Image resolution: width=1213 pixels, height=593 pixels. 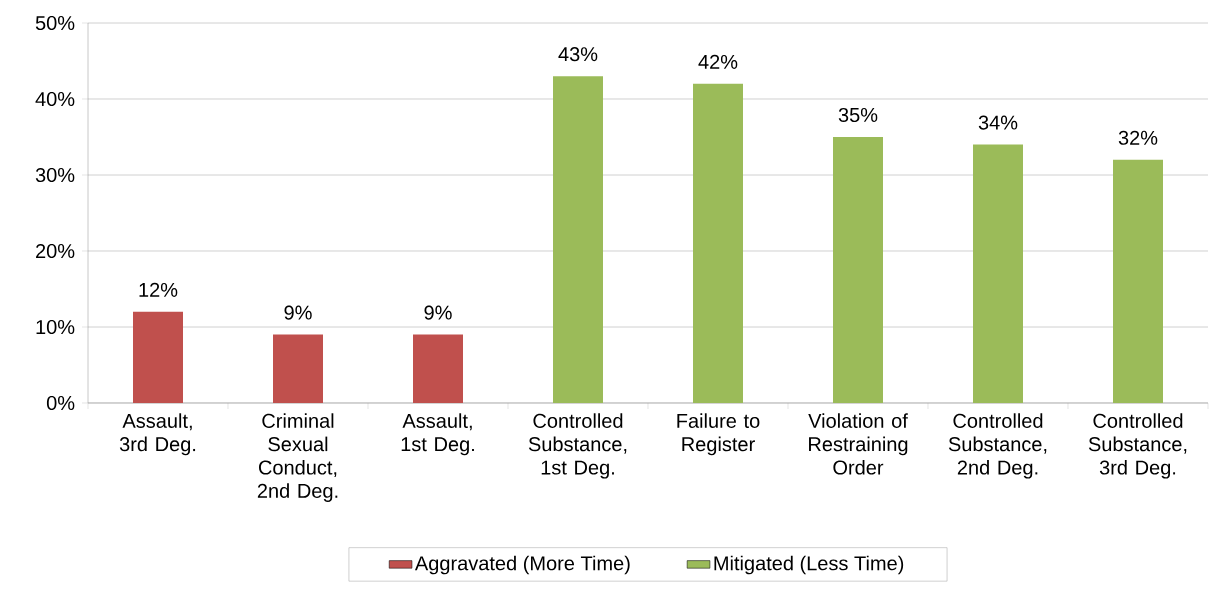 I want to click on data-label: 12%, so click(x=158, y=289).